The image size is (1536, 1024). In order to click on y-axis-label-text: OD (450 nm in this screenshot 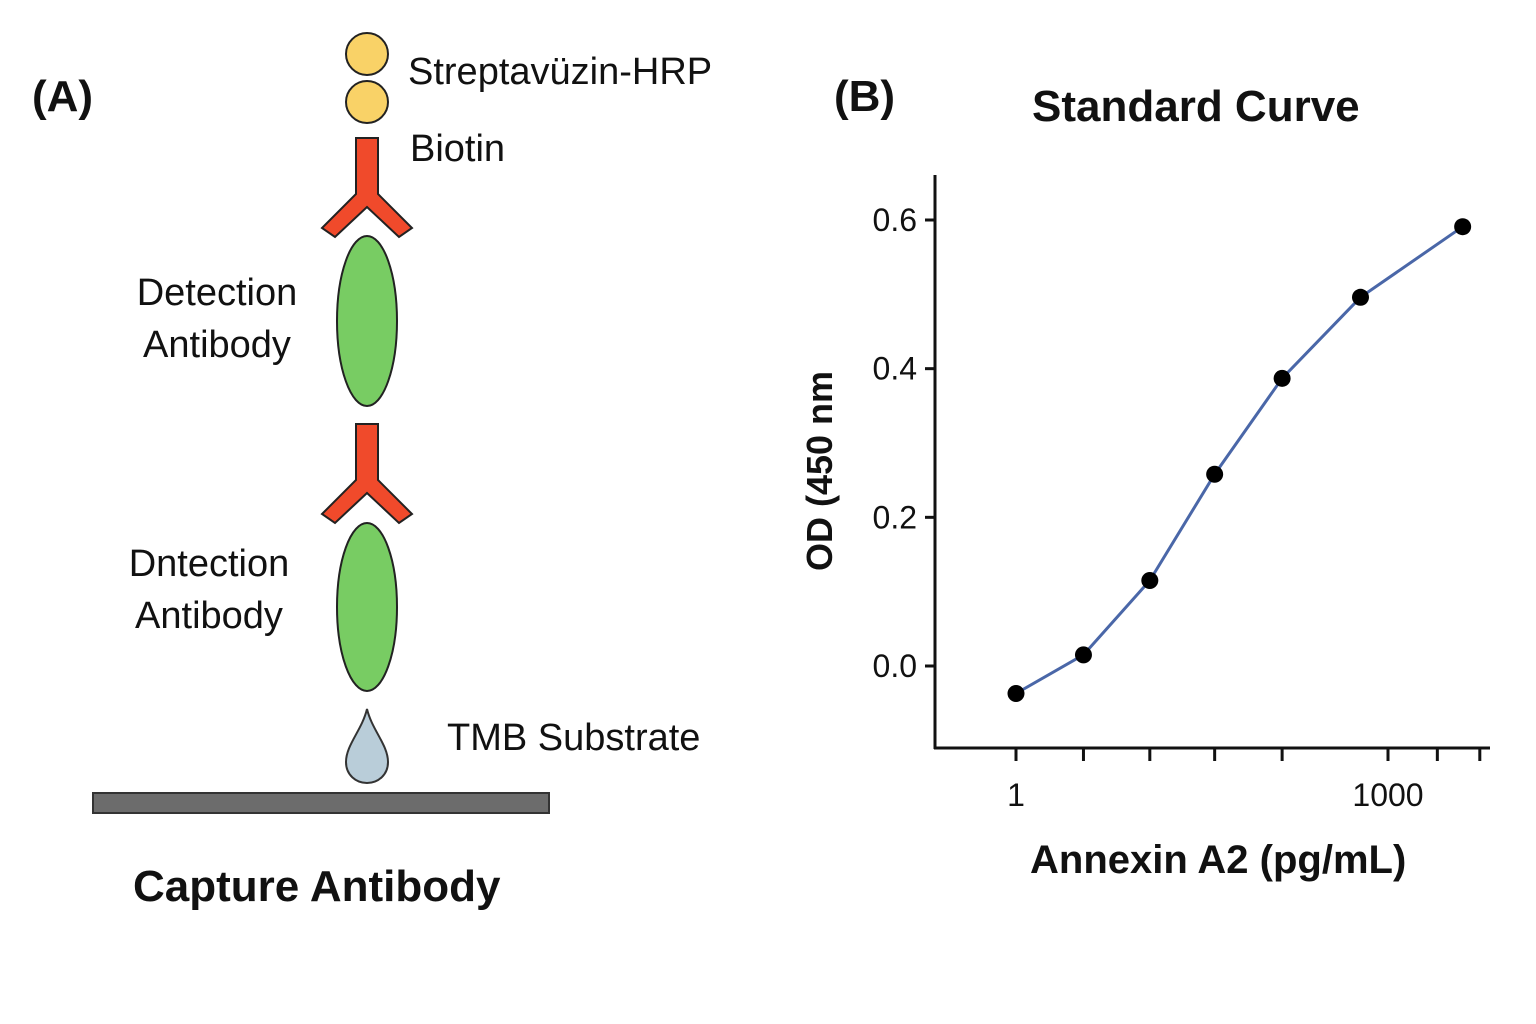, I will do `click(819, 471)`.